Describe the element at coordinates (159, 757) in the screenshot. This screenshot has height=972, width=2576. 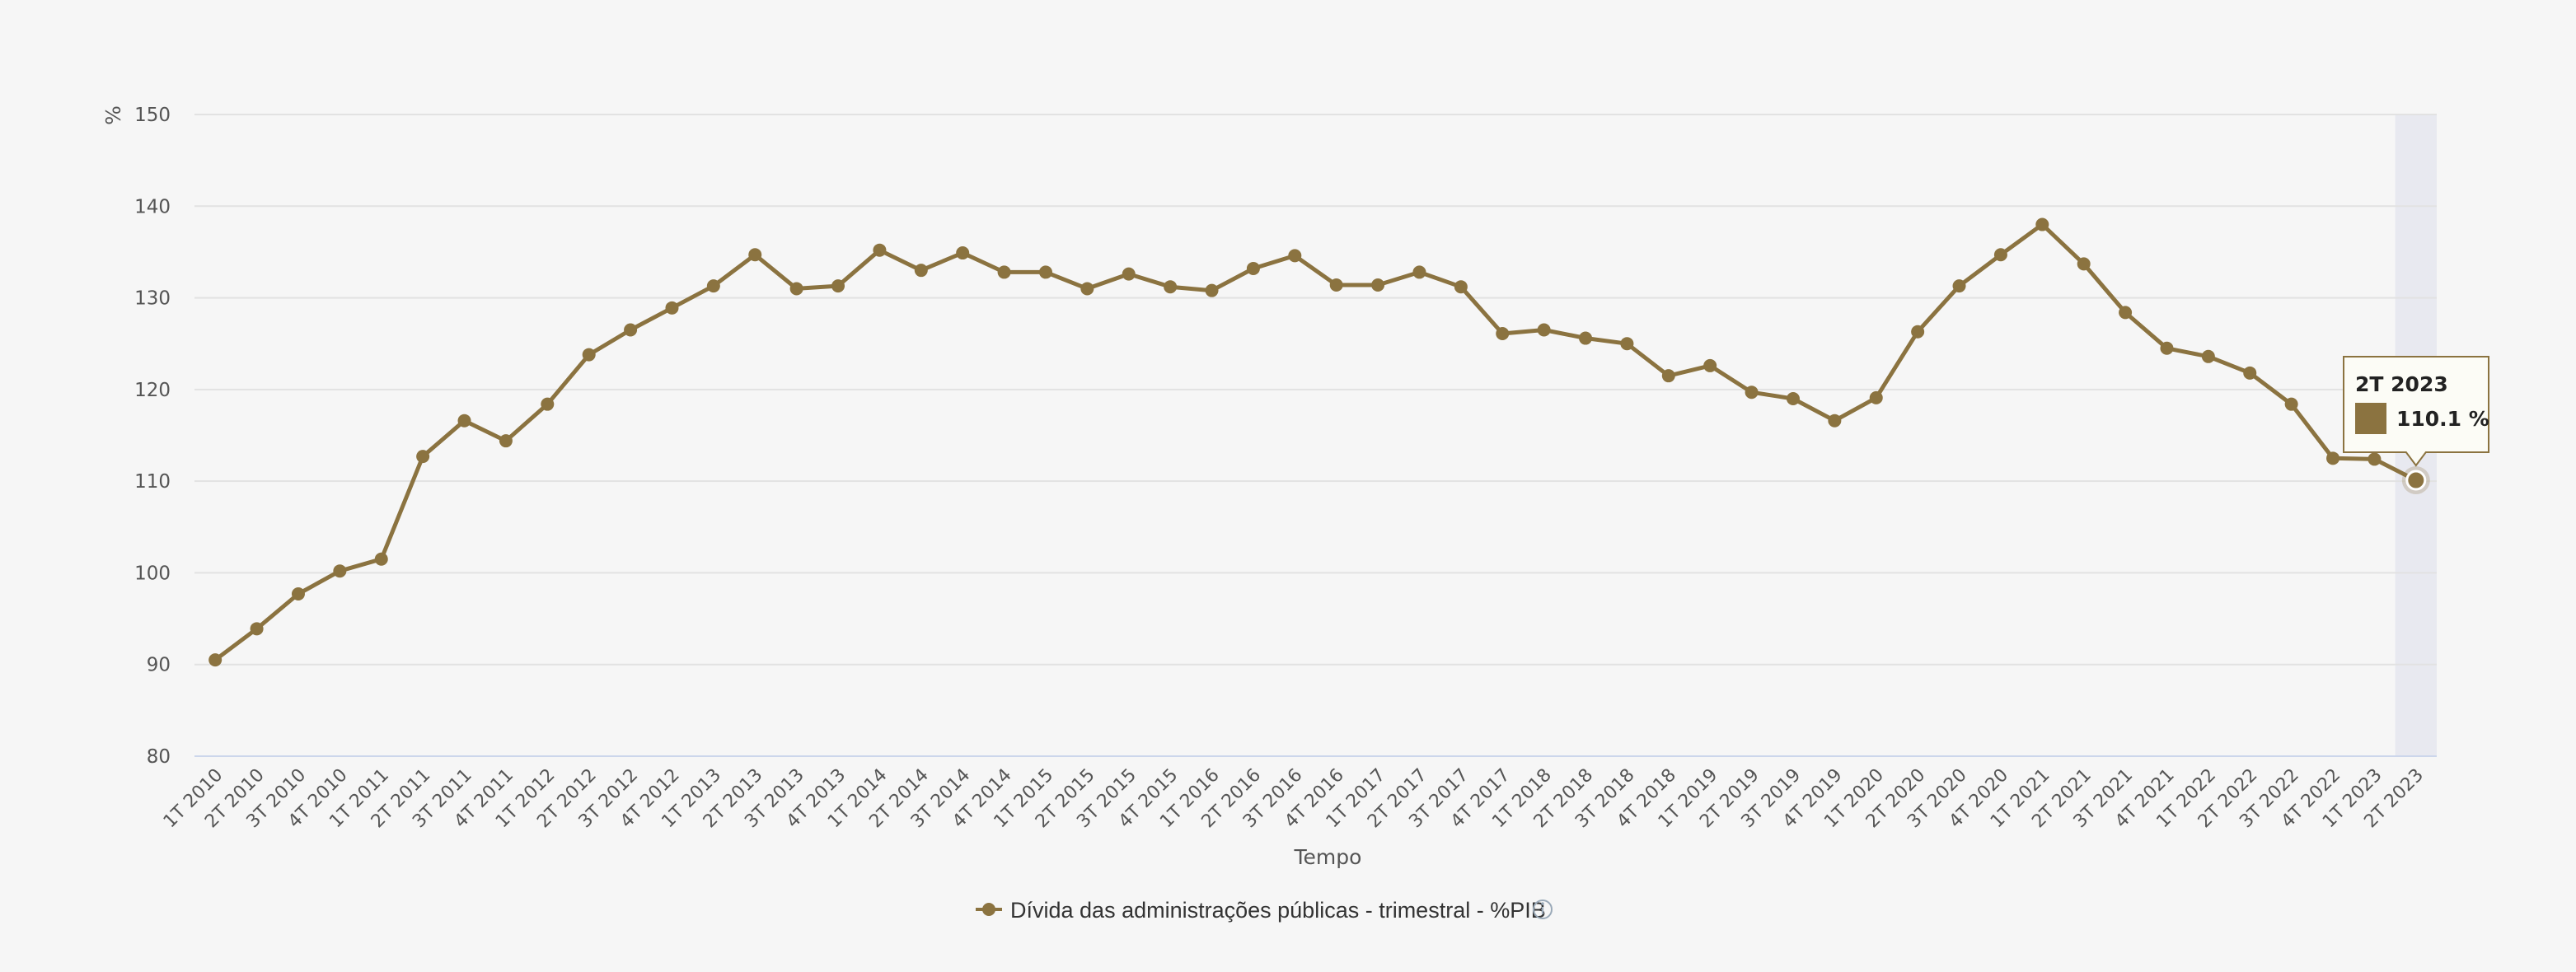
I see `y-tick-label: 80` at that location.